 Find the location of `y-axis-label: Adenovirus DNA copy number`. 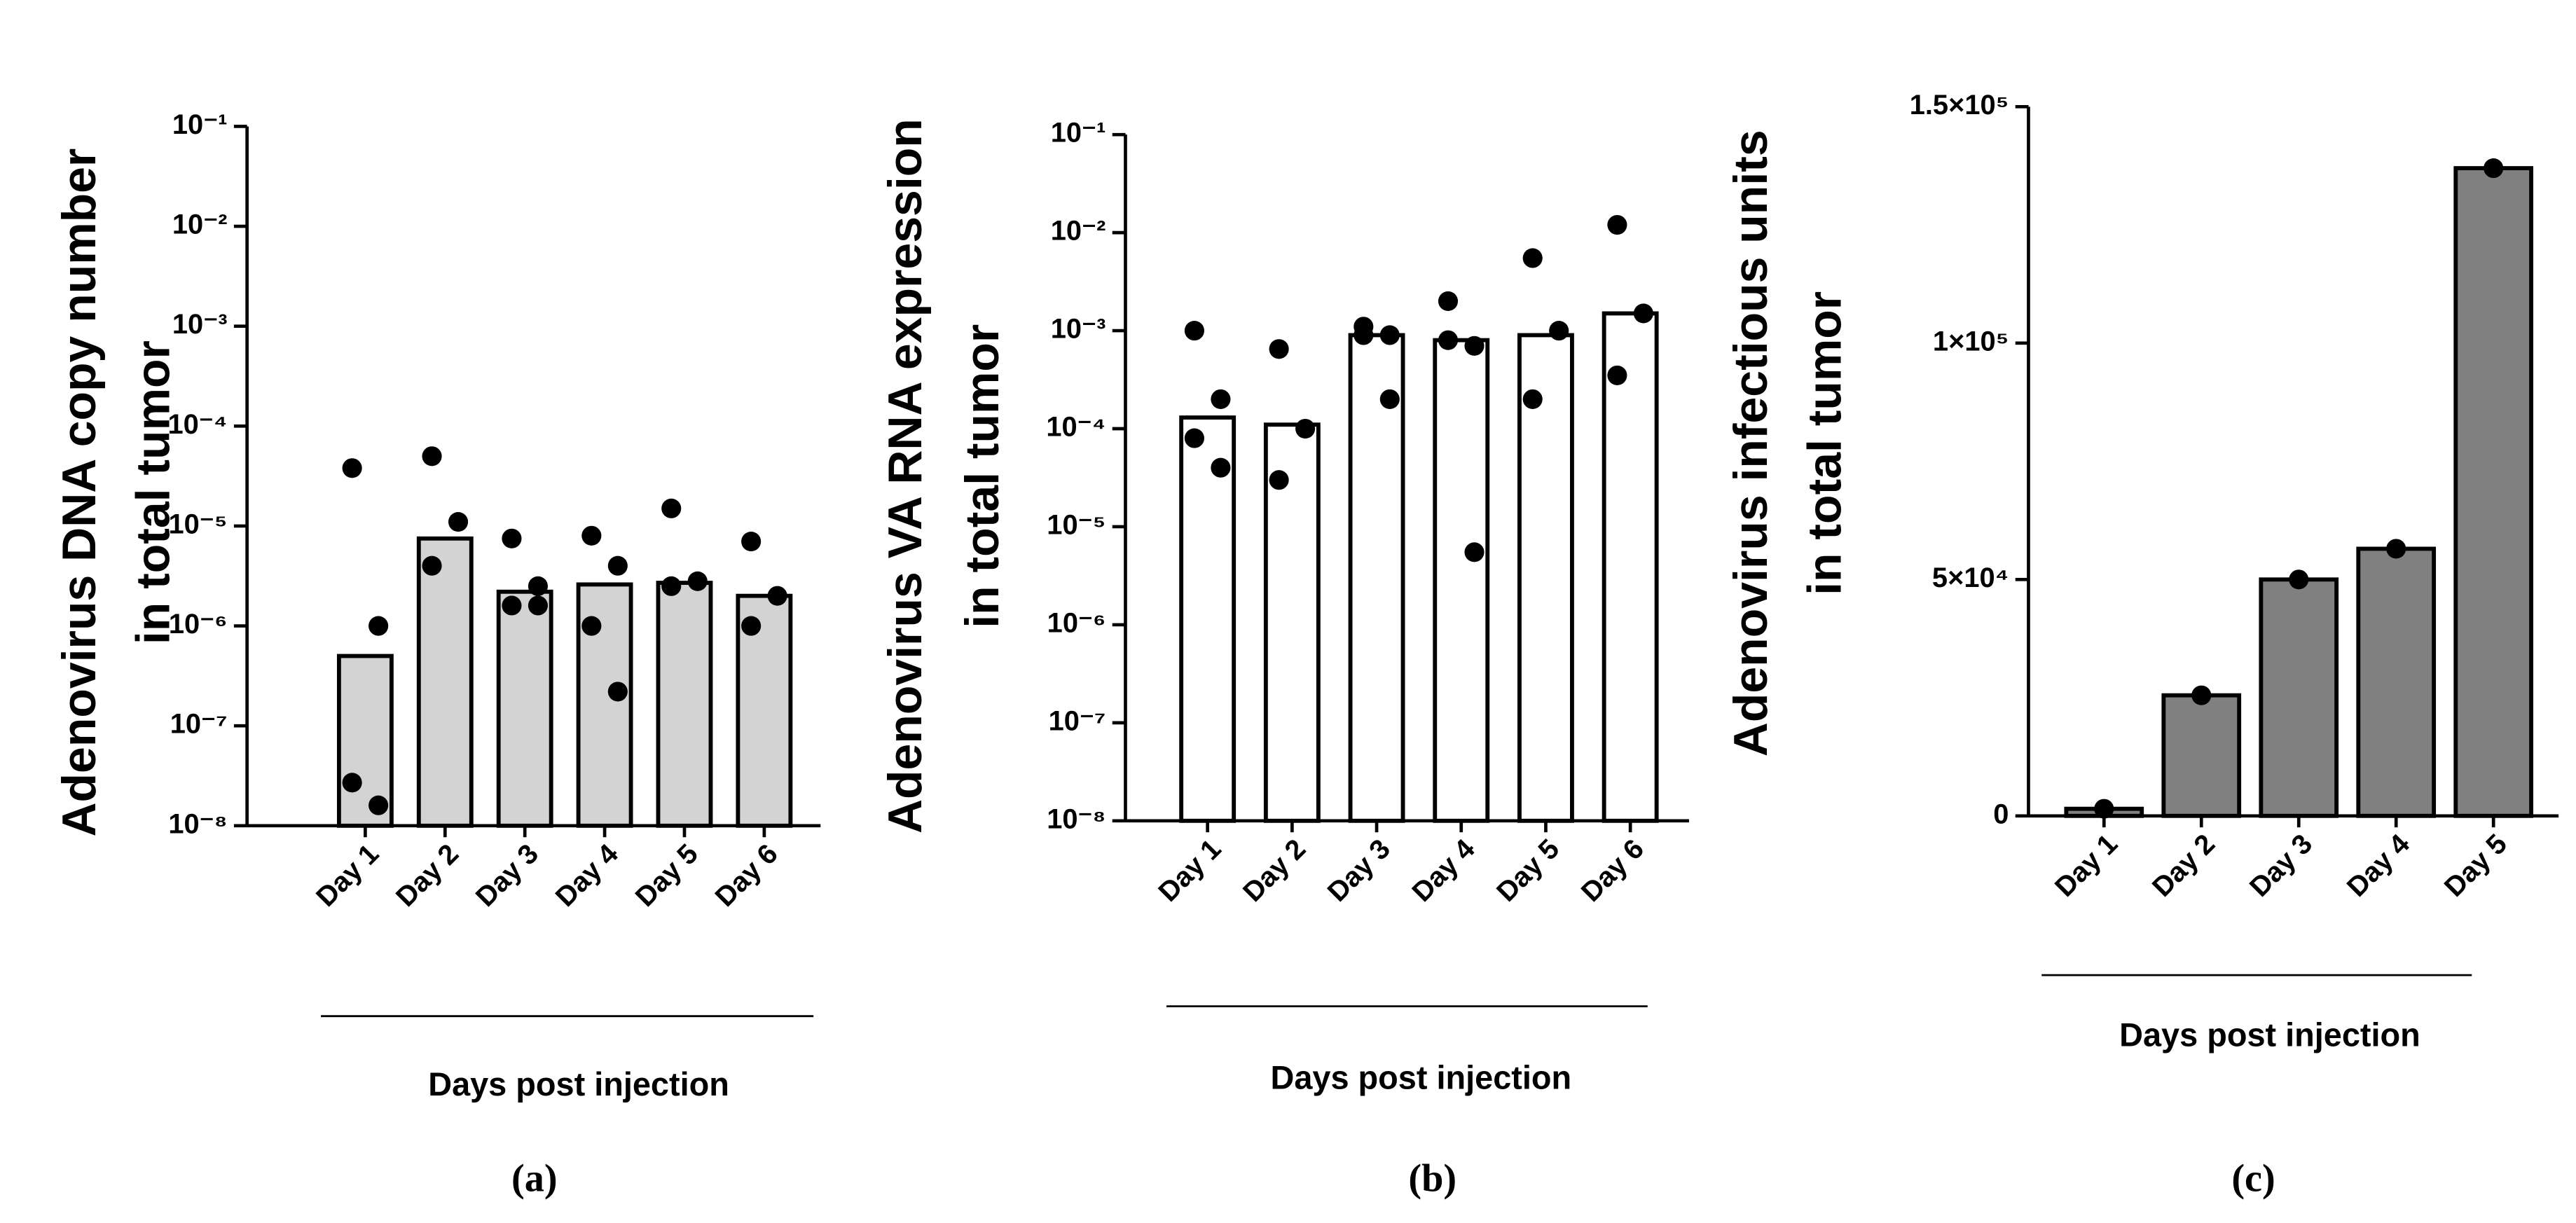

y-axis-label: Adenovirus DNA copy number is located at coordinates (79, 492).